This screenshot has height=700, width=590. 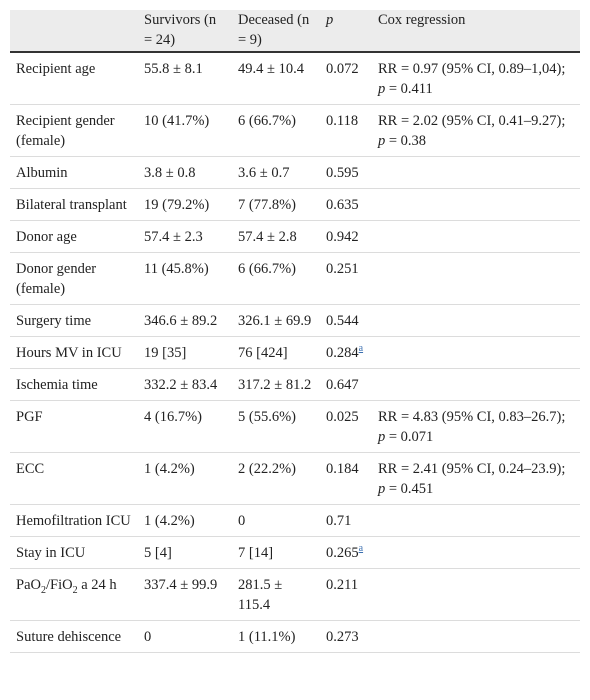 What do you see at coordinates (276, 384) in the screenshot?
I see `table-cell: 317.2 ± 81.2` at bounding box center [276, 384].